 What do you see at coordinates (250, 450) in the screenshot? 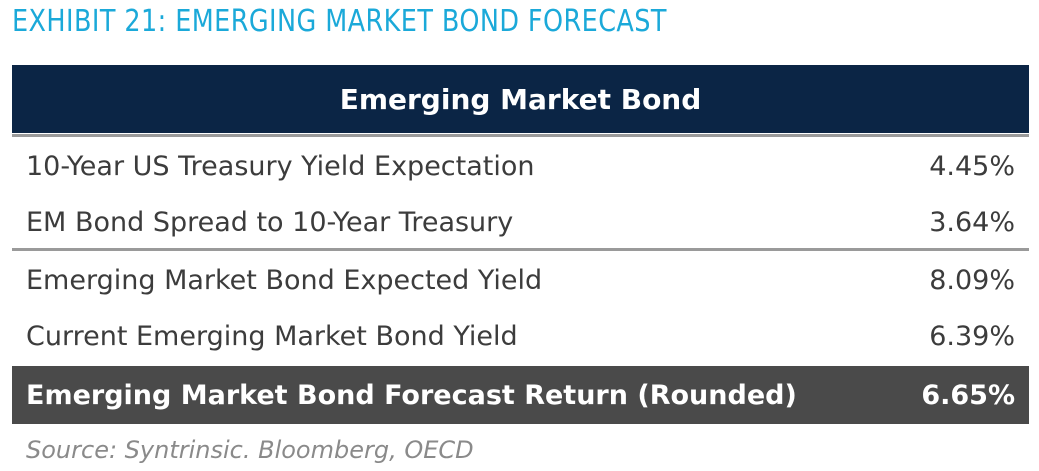
I see `source: Source: Syntrinsic. Bloomberg, OECD` at bounding box center [250, 450].